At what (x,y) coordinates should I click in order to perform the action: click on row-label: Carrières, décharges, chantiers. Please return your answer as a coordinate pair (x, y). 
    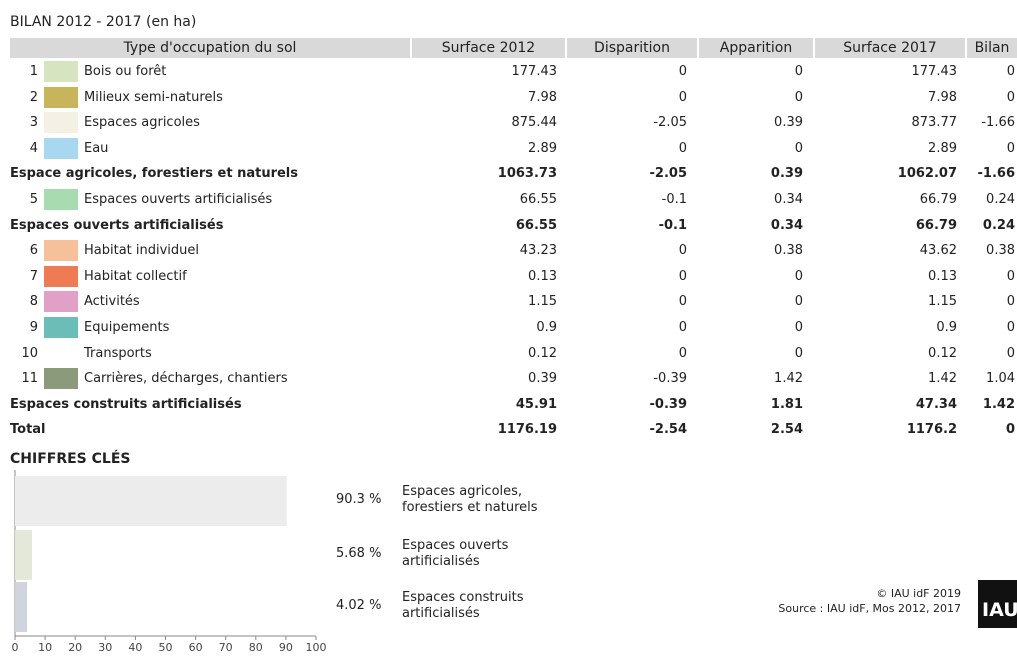
    Looking at the image, I should click on (186, 379).